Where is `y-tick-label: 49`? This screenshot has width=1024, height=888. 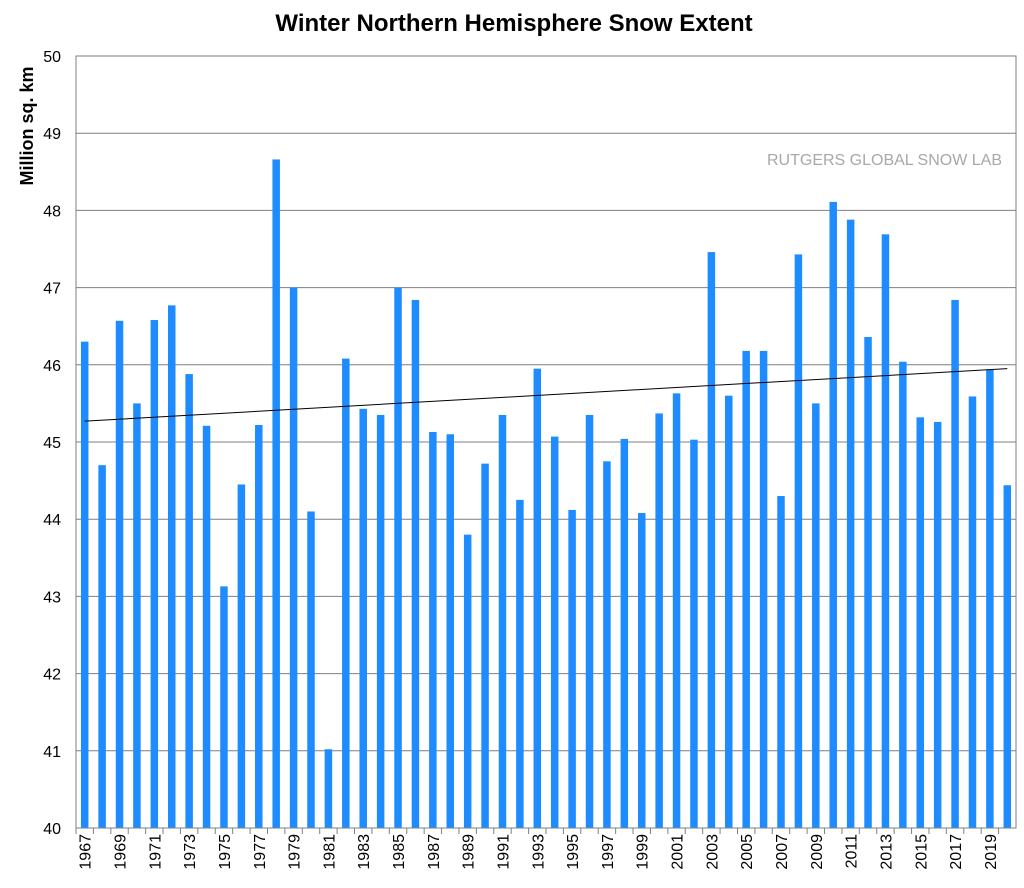
y-tick-label: 49 is located at coordinates (52, 134).